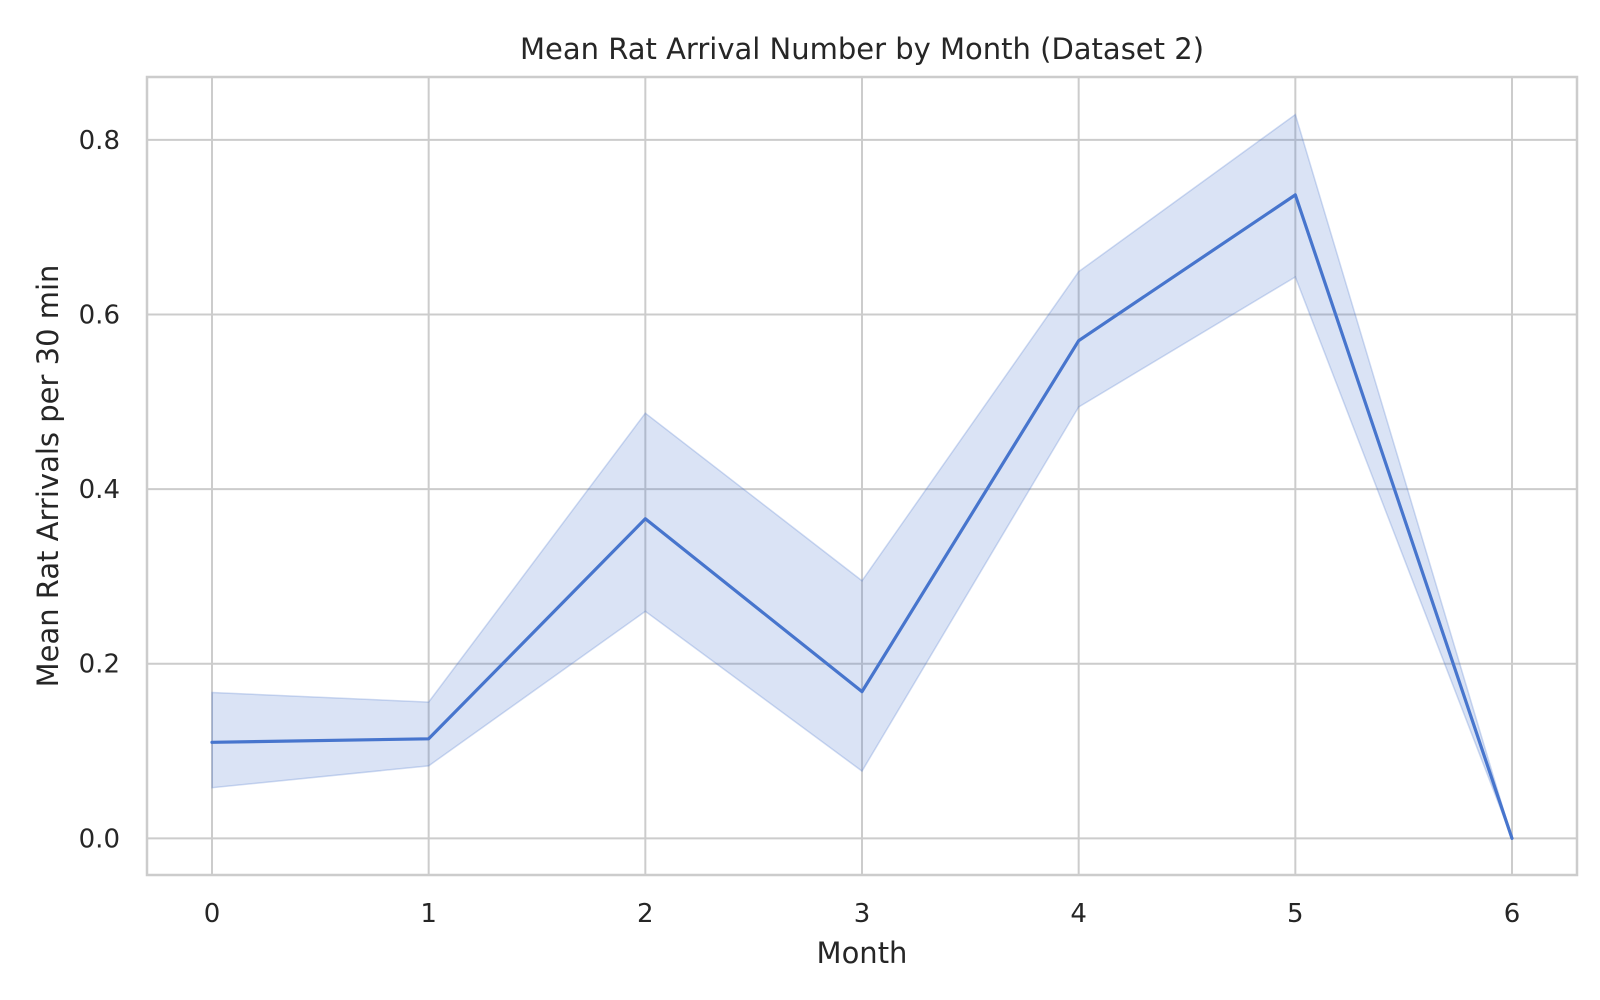  Describe the element at coordinates (1512, 914) in the screenshot. I see `x-tick-label: 6` at that location.